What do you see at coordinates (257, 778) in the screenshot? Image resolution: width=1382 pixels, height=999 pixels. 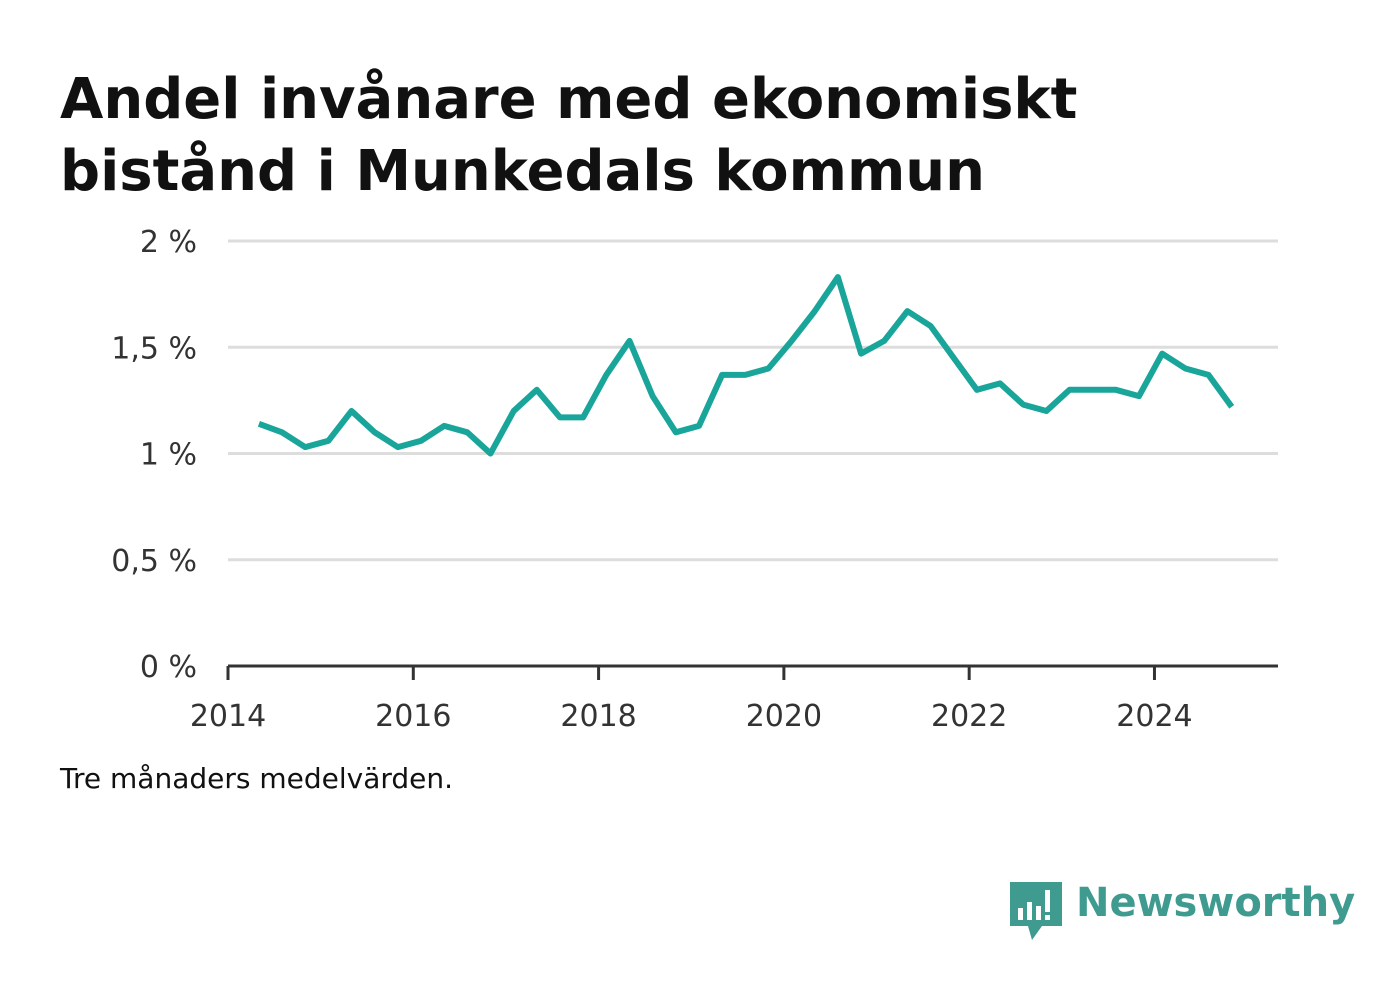 I see `chart-note: Tre månaders medelvärden.` at bounding box center [257, 778].